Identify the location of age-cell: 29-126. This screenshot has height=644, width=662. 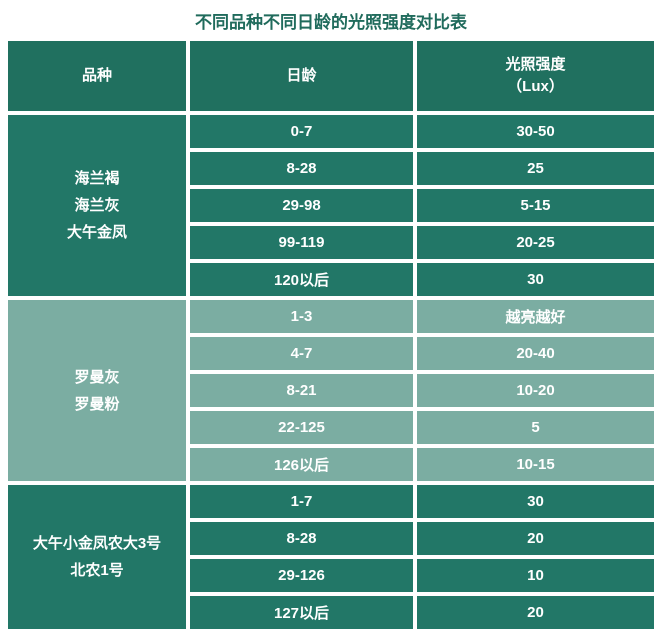
(301, 575).